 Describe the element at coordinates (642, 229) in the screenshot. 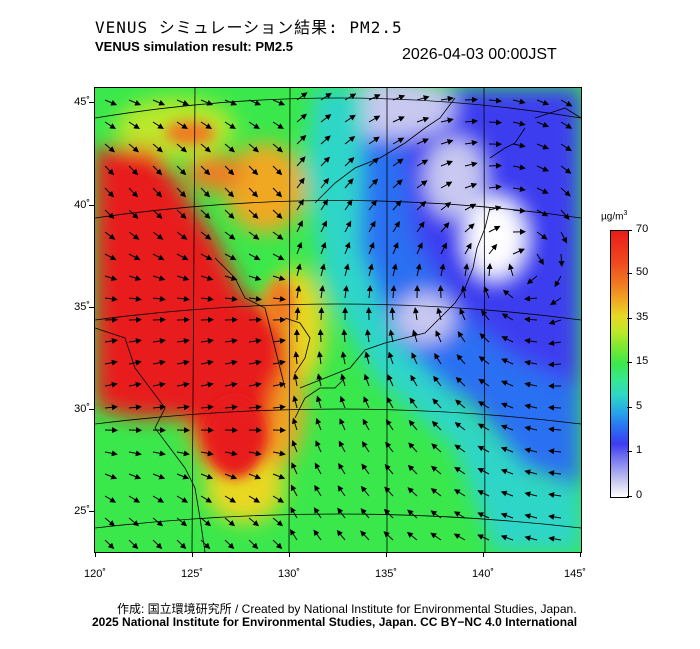

I see `colorbar-label: 70` at that location.